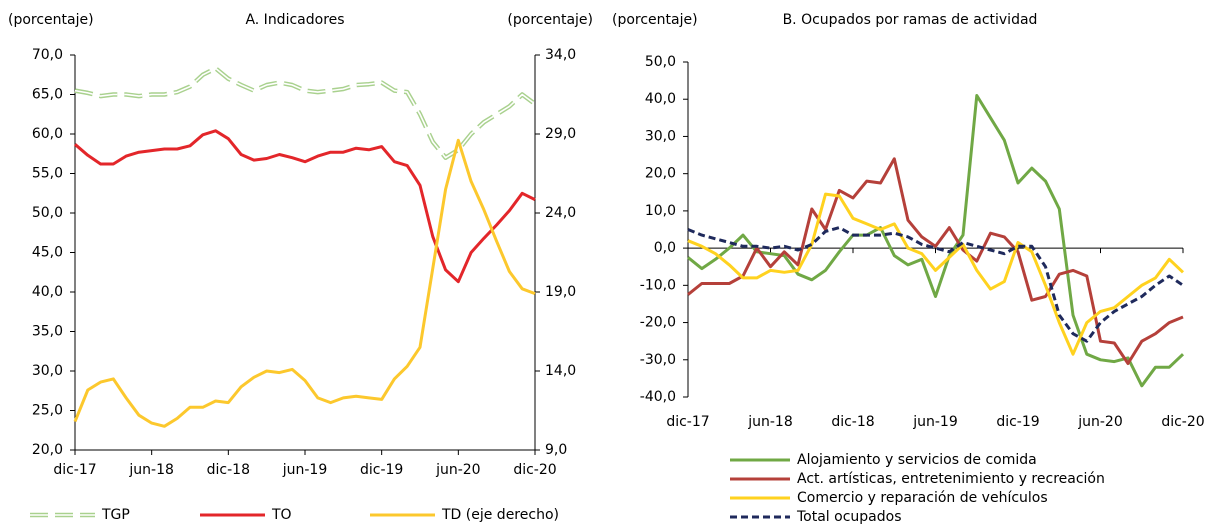  What do you see at coordinates (658, 323) in the screenshot?
I see `y-tick-label: -20,0` at bounding box center [658, 323].